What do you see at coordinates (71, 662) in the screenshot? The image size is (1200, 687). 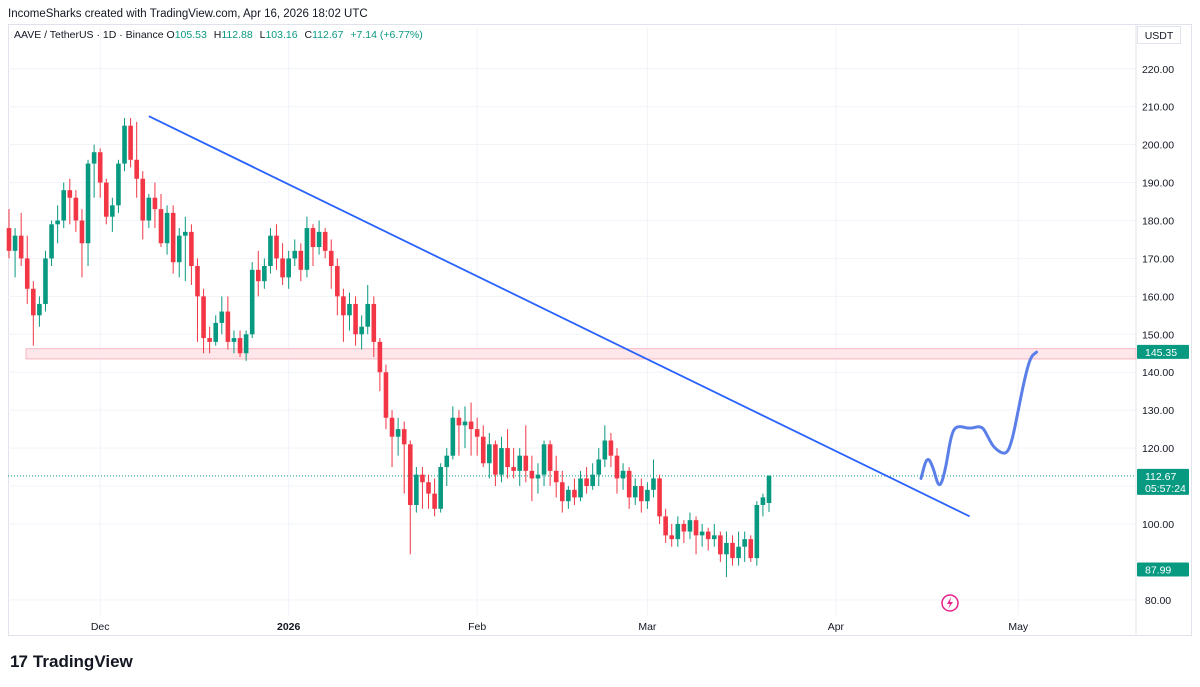 I see `tradingview-brand: 17 TradingView` at bounding box center [71, 662].